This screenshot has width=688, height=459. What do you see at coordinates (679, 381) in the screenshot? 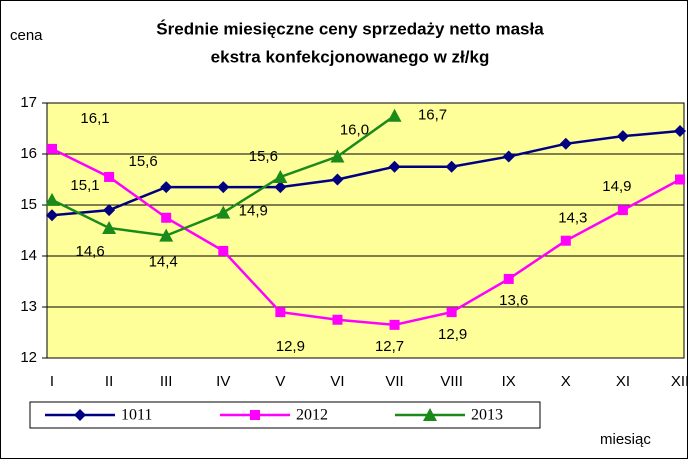
I see `x-tick-label: XII` at bounding box center [679, 381].